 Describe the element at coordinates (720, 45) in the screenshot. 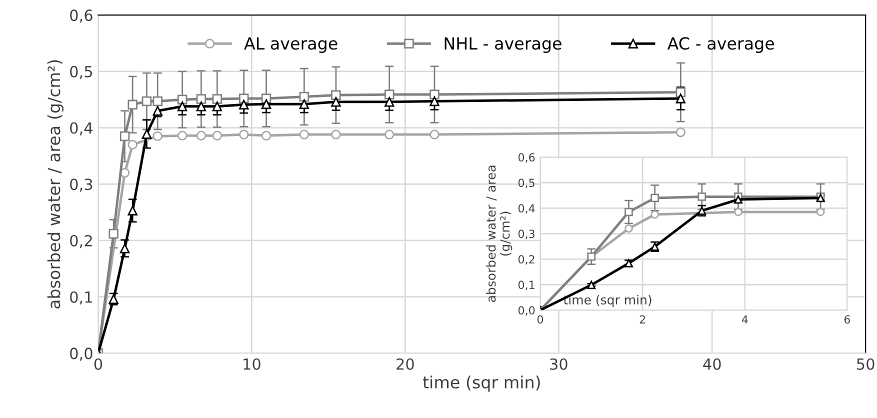

I see `legend-label: AC - average` at that location.